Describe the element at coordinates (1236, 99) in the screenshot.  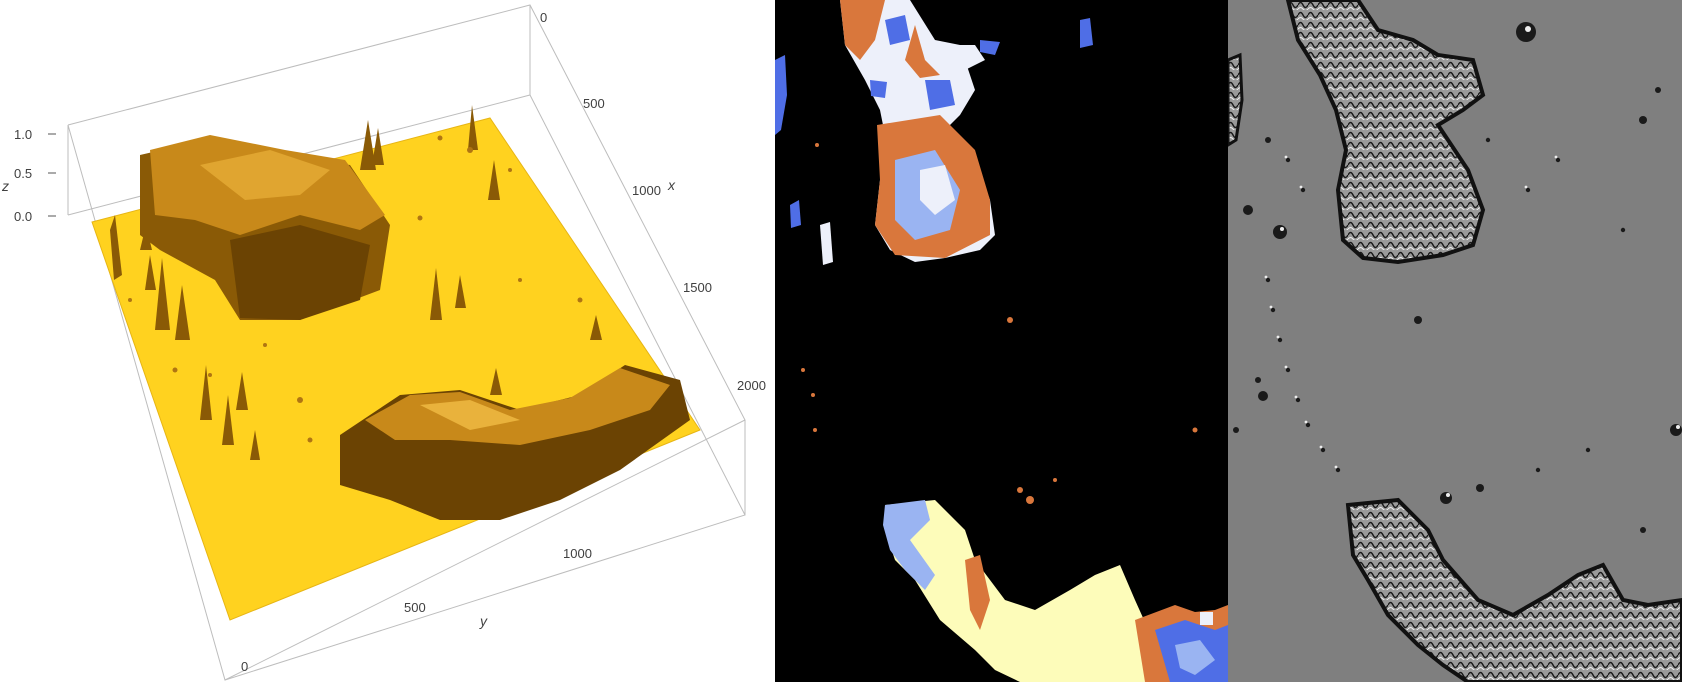
I see `relief-region-left-edge` at that location.